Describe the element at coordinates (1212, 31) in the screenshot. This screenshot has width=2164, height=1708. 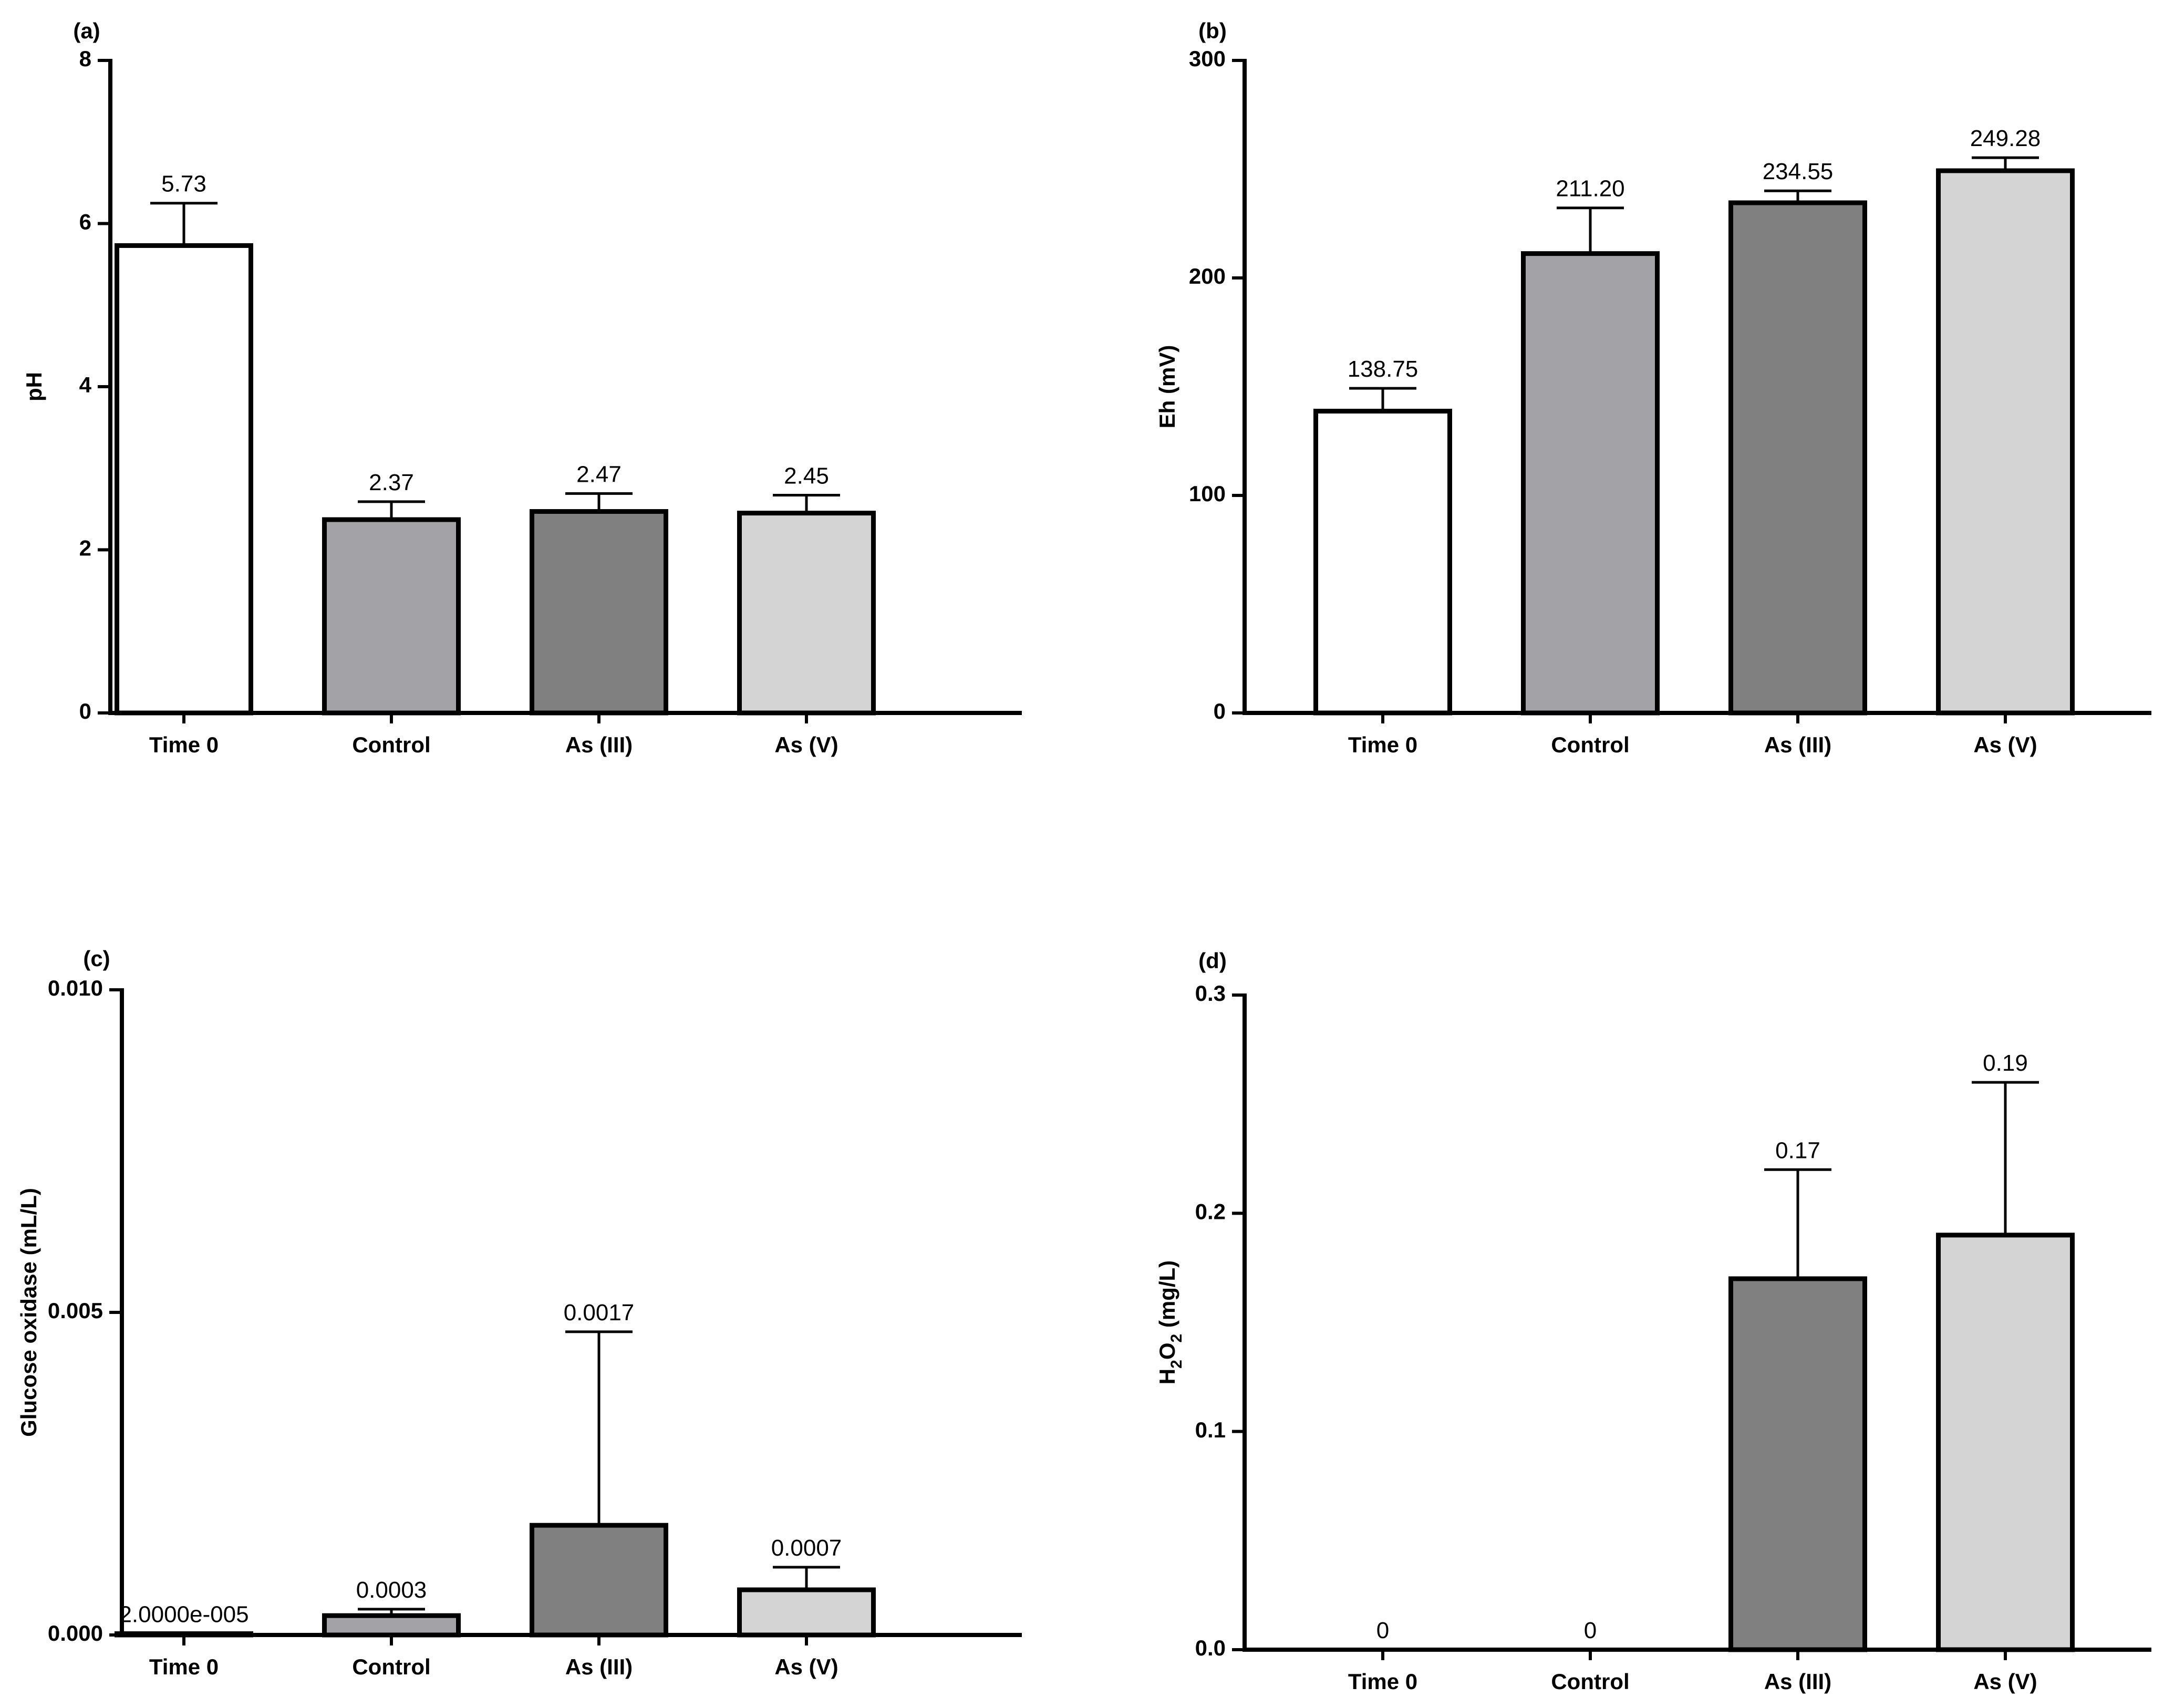
I see `panel-label: (b)` at that location.